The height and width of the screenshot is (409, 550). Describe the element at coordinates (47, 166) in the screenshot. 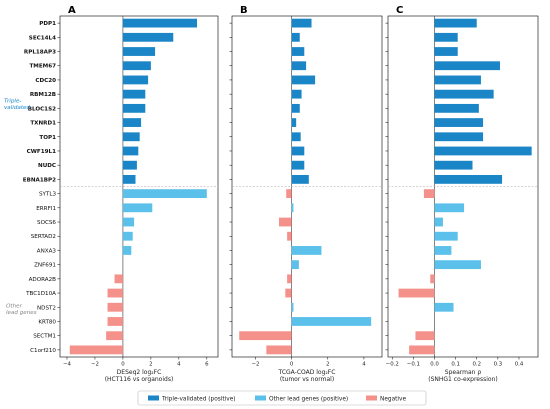

I see `gene-label-nudc: NUDC` at that location.